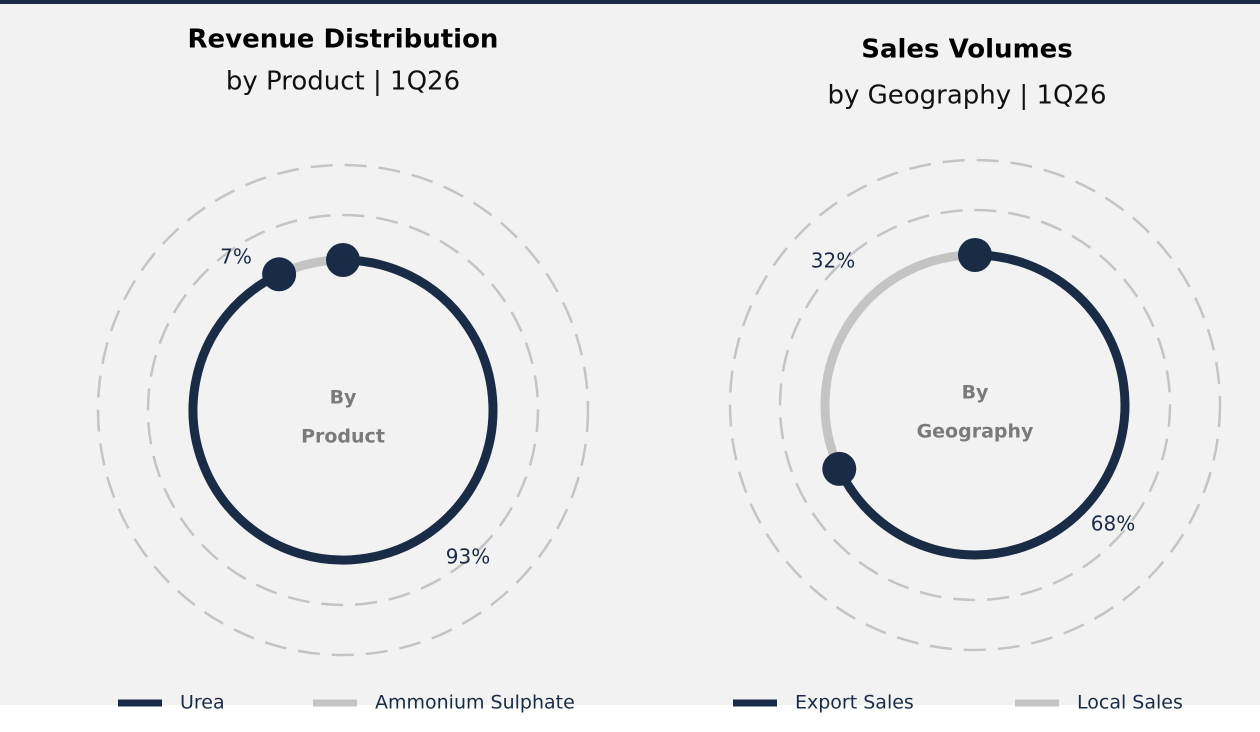 This screenshot has height=732, width=1260. Describe the element at coordinates (343, 82) in the screenshot. I see `chart-subtitle: by Product | 1Q26` at that location.